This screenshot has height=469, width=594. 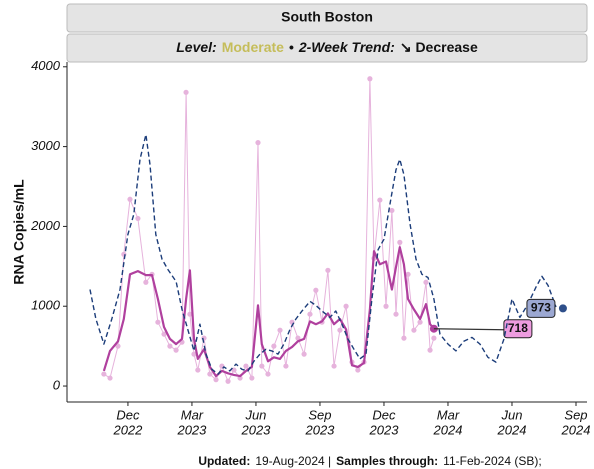 What do you see at coordinates (387, 461) in the screenshot?
I see `footer-part: Samples through:` at bounding box center [387, 461].